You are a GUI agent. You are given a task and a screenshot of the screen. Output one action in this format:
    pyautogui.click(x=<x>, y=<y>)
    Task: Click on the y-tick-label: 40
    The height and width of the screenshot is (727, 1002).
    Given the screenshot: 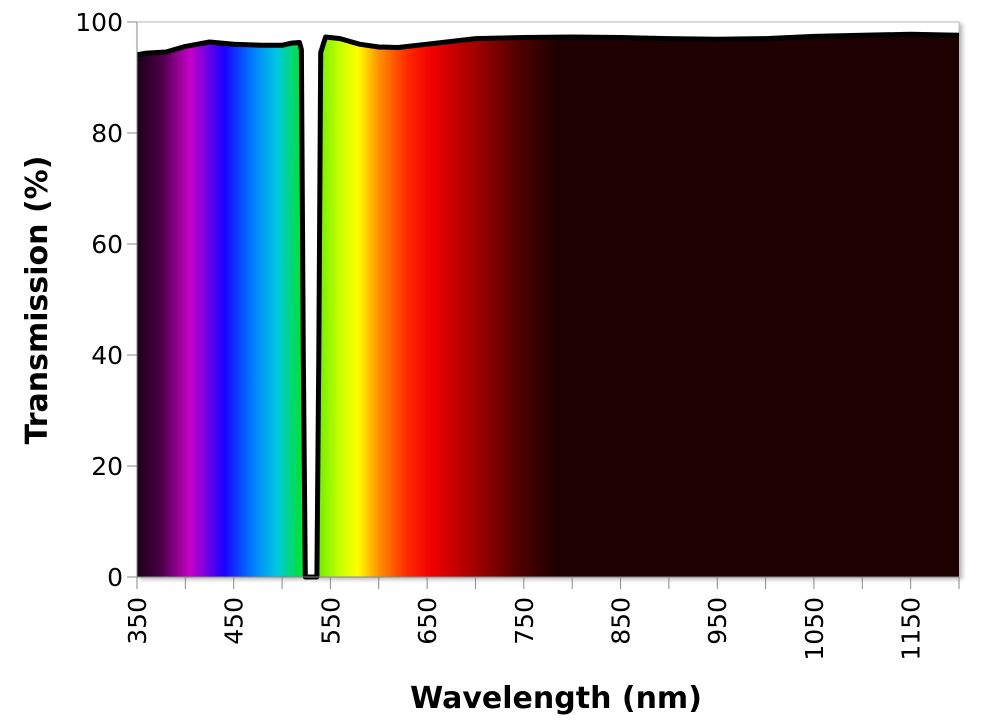 What is the action you would take?
    pyautogui.click(x=107, y=355)
    